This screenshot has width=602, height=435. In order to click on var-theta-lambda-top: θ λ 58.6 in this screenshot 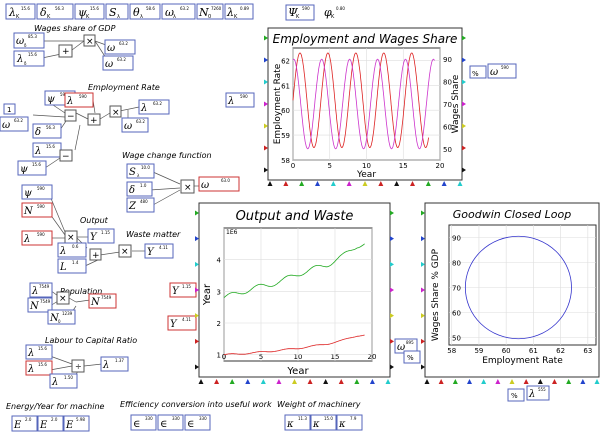, I will do `click(145, 11)`.